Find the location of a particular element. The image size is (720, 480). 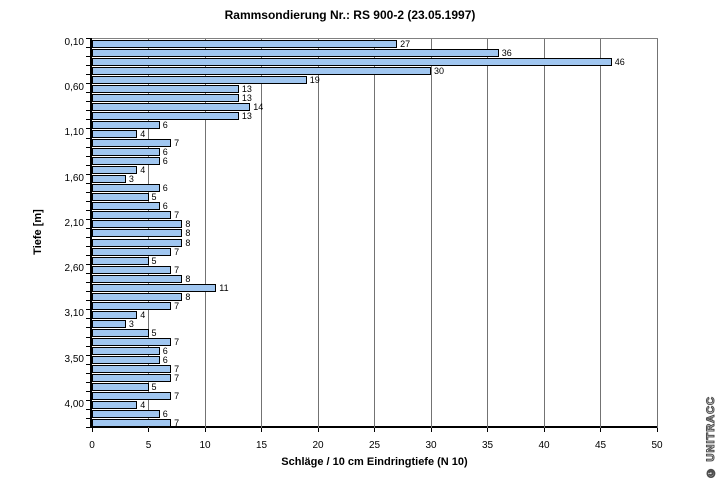

y-tick-label-2,60: 2,60 is located at coordinates (74, 269).